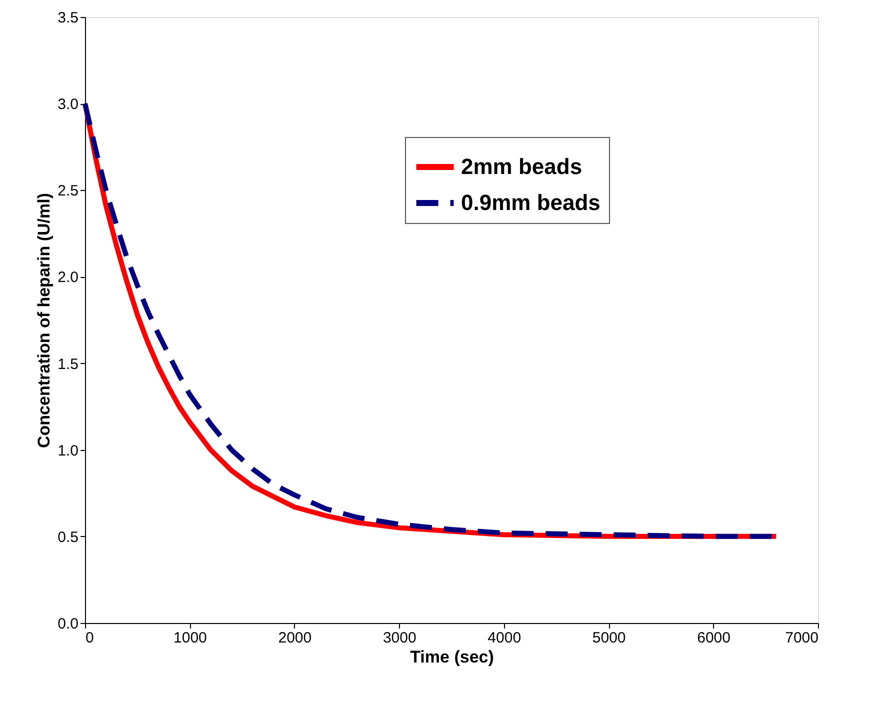  Describe the element at coordinates (521, 166) in the screenshot. I see `legend-label: 2mm beads` at that location.